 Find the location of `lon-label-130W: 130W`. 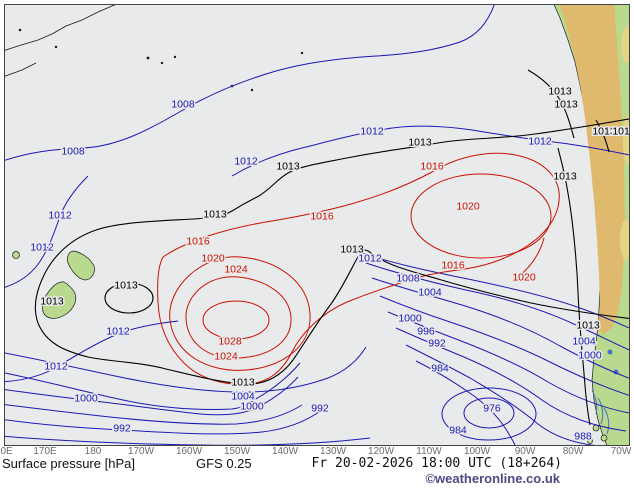

lon-label-130W: 130W is located at coordinates (333, 451).